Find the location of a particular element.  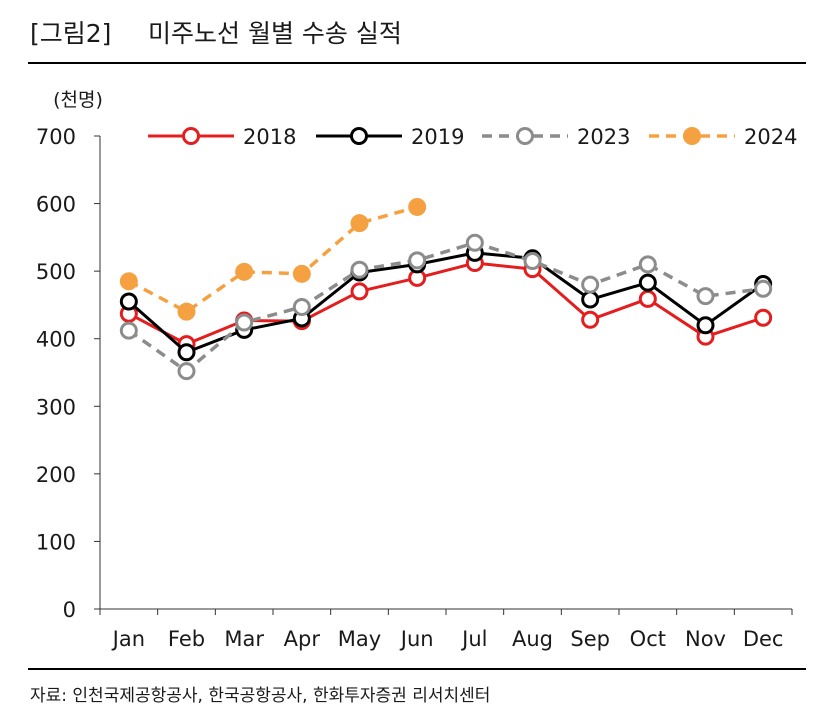

y-axis: 0 100 200 300 400 500 600 700 is located at coordinates (68, 373).